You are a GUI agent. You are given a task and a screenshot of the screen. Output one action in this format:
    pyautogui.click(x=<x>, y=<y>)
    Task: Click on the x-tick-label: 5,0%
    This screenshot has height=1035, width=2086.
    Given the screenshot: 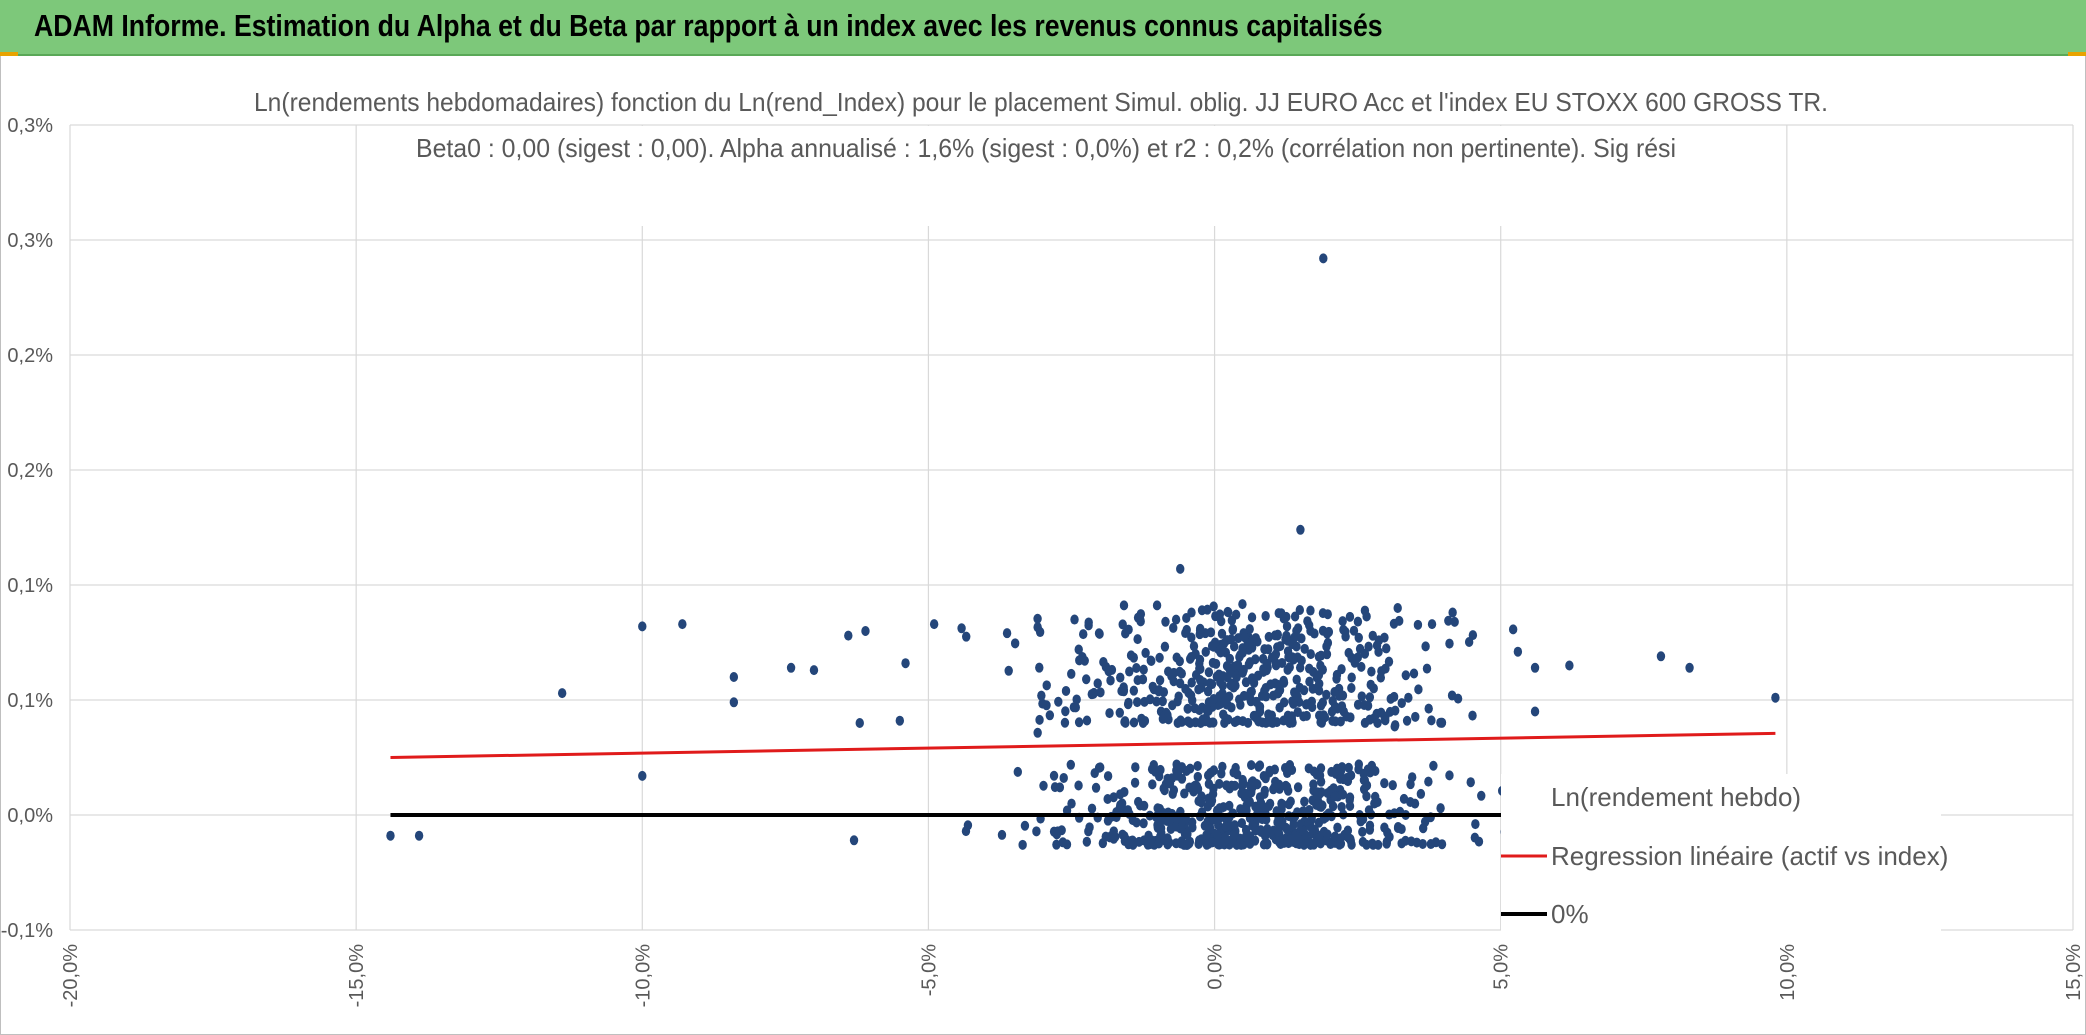 What is the action you would take?
    pyautogui.click(x=1502, y=967)
    